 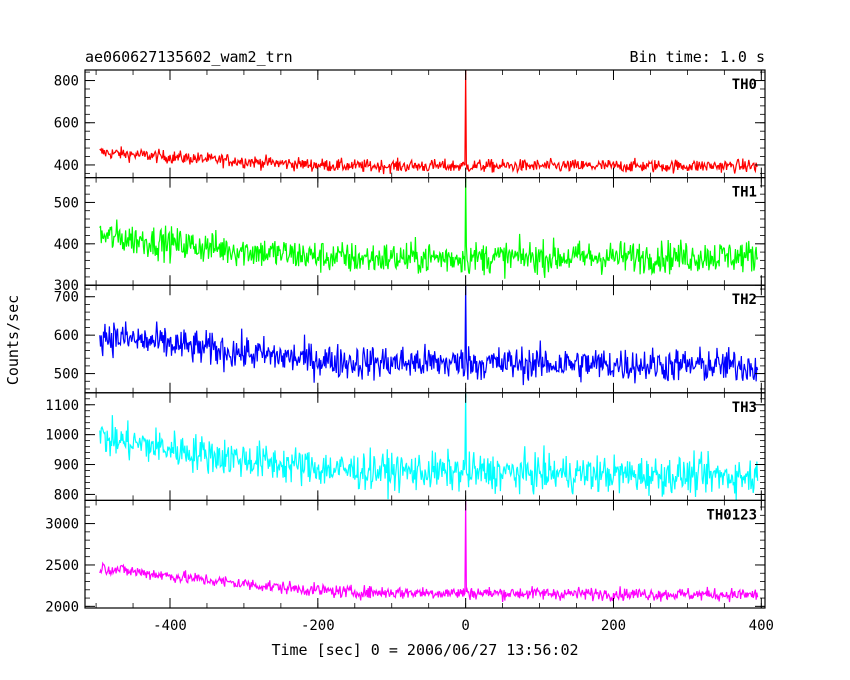 I want to click on series-line-th1, so click(x=429, y=228).